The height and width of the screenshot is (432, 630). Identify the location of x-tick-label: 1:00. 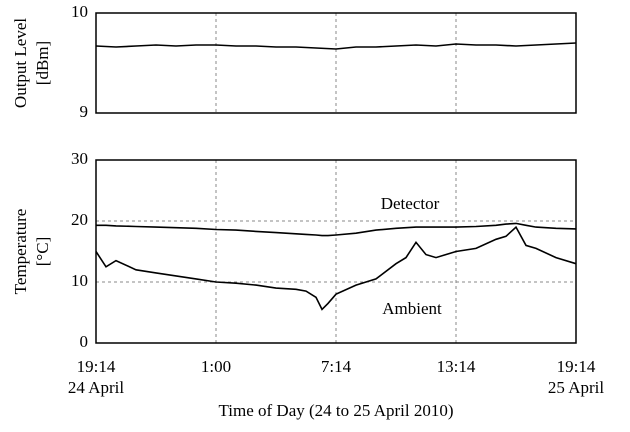
(216, 366).